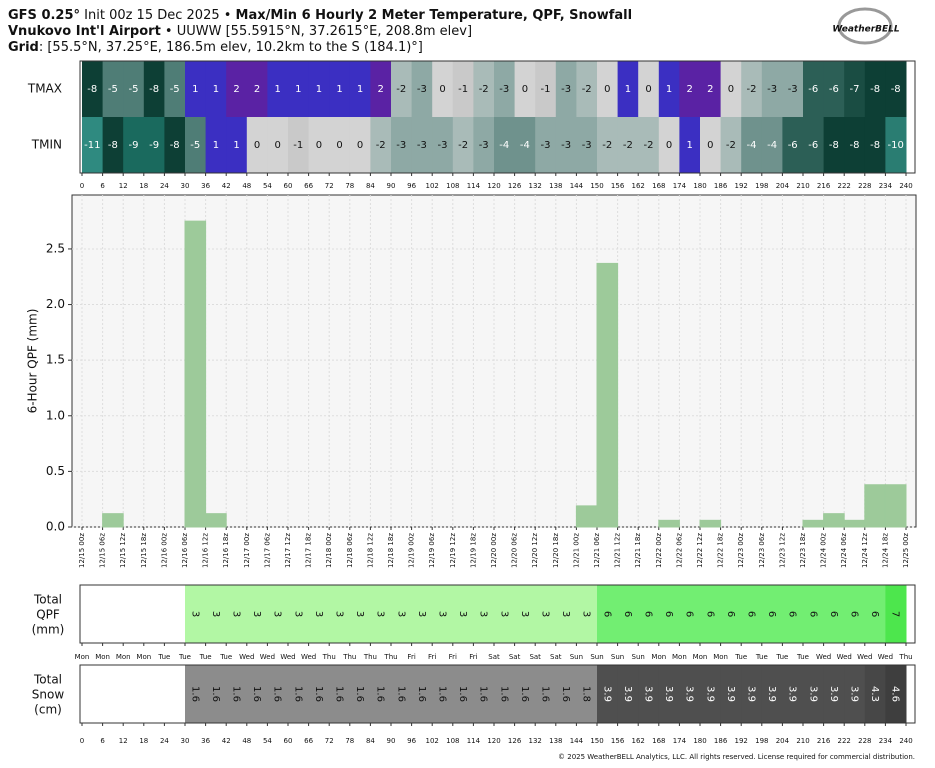 The image size is (935, 768). What do you see at coordinates (370, 186) in the screenshot?
I see `x-tick-label: 84` at bounding box center [370, 186].